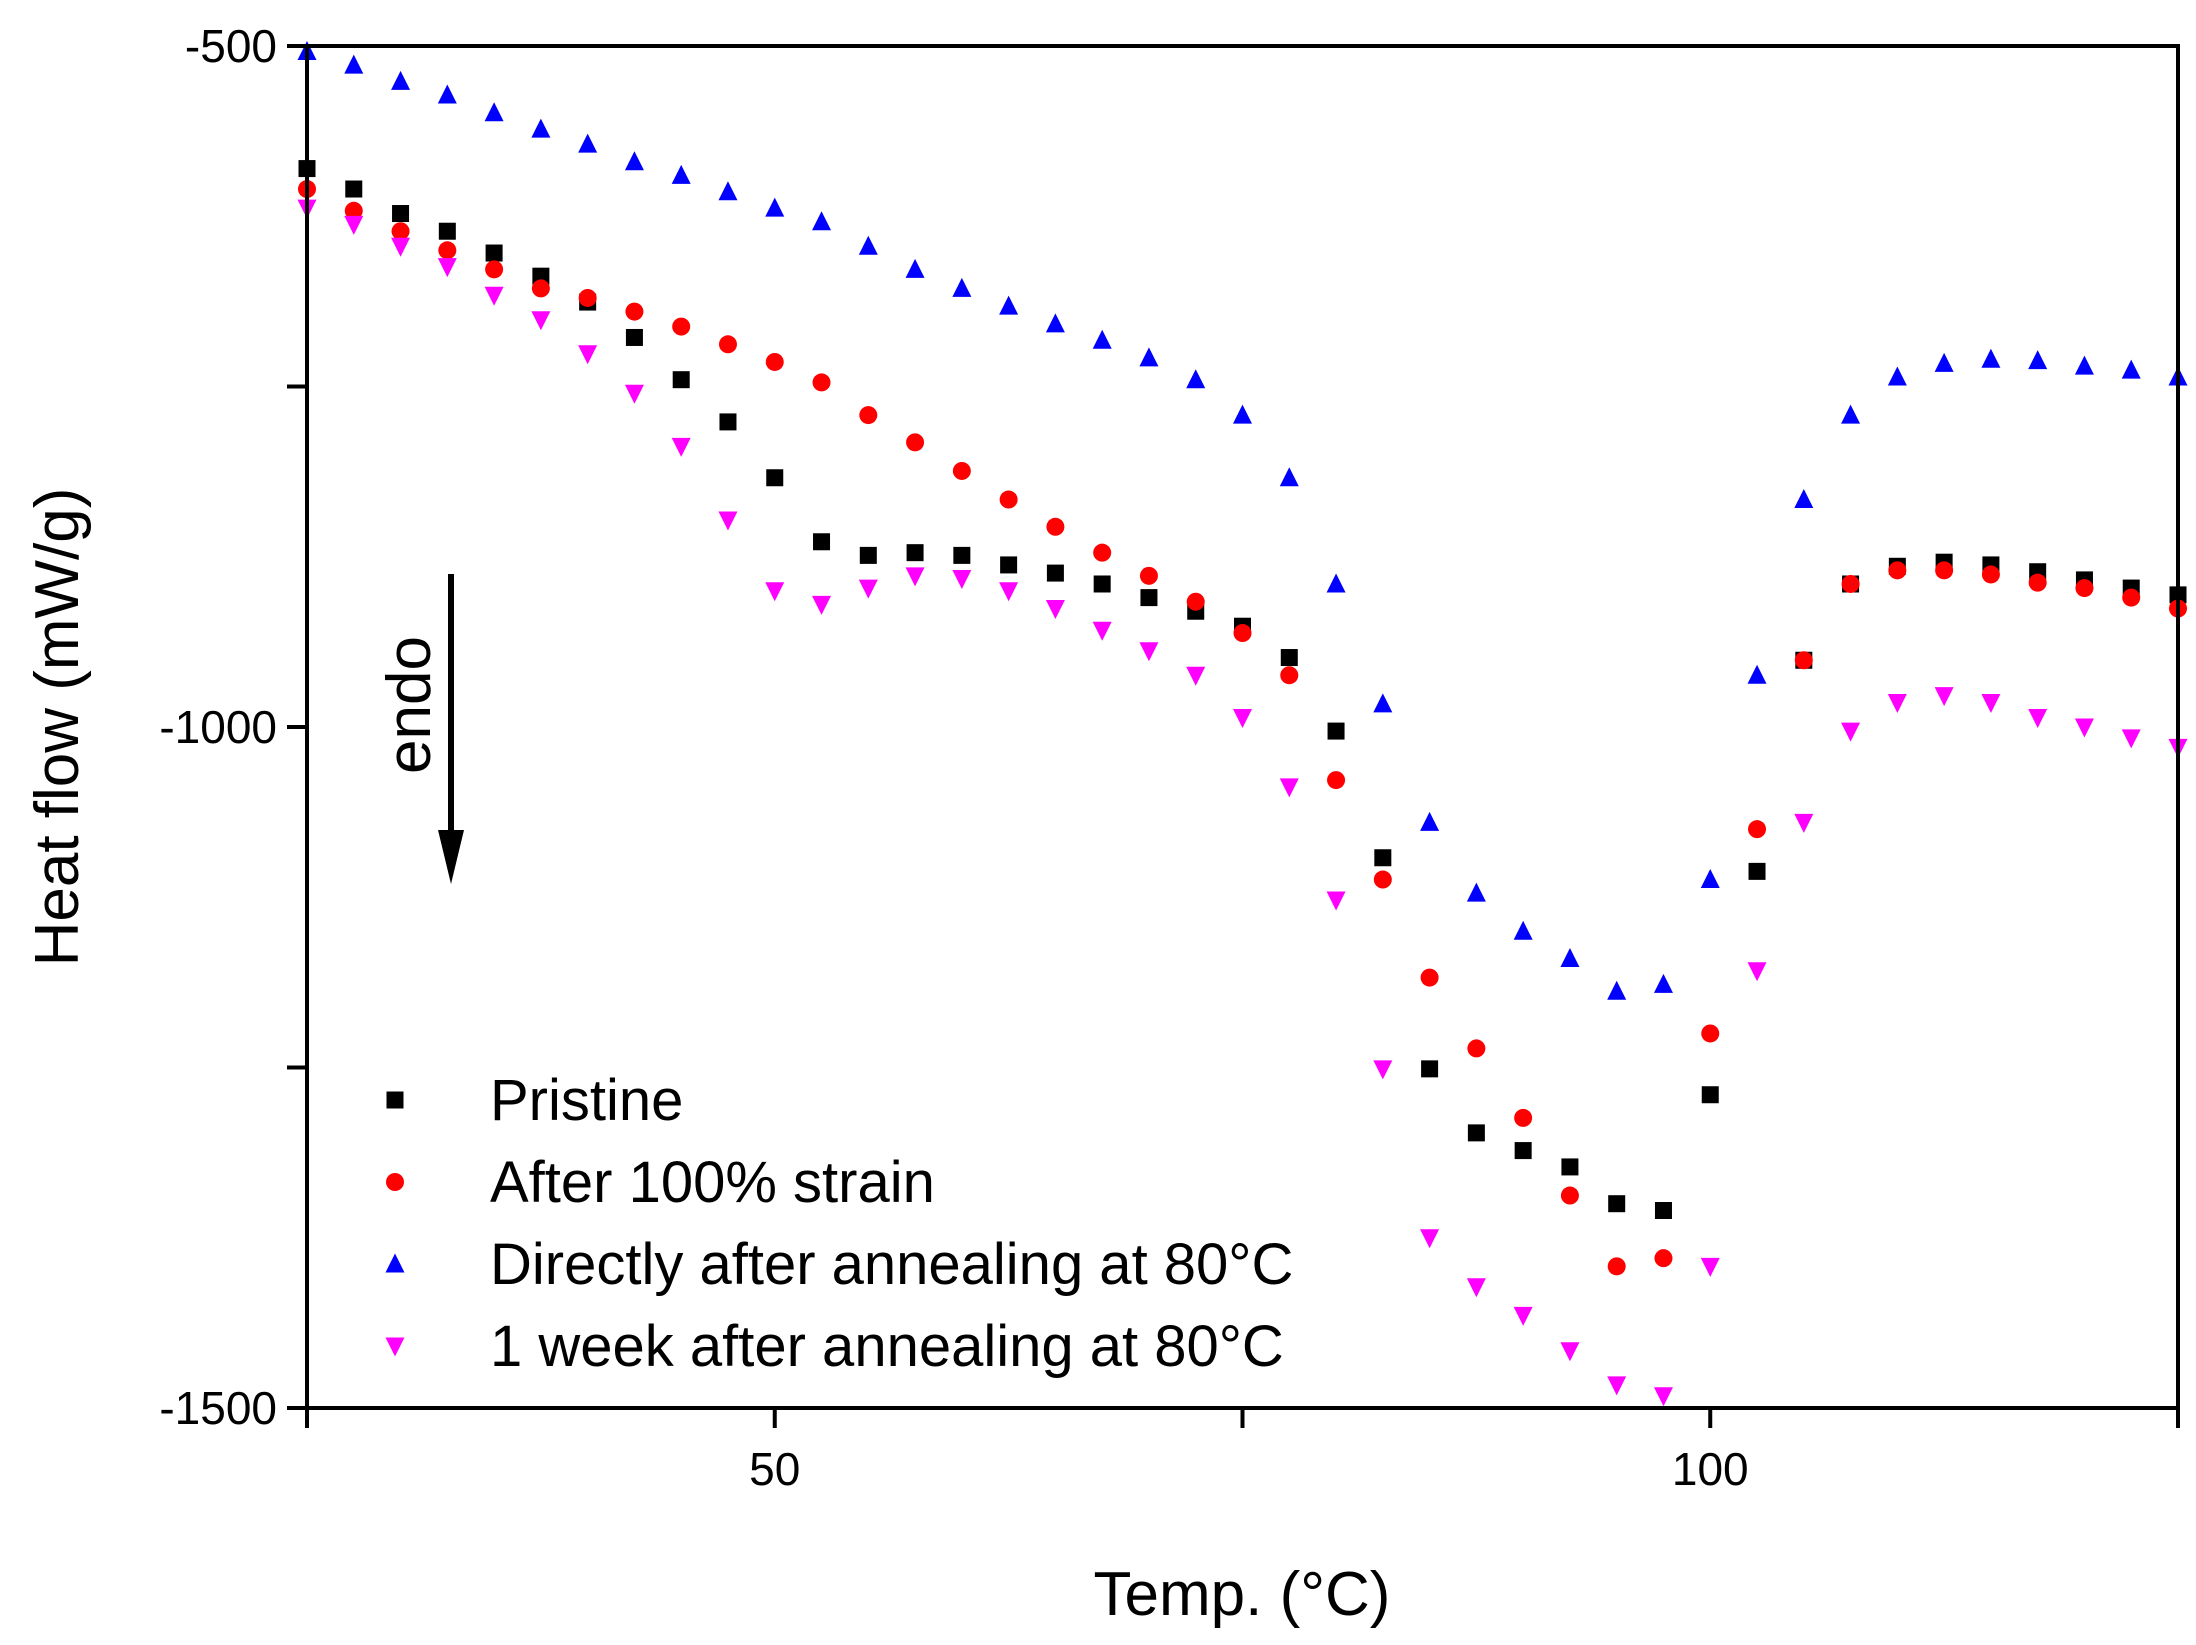 The height and width of the screenshot is (1645, 2196). I want to click on legend-item: Directly after annealing at 80°C, so click(839, 1264).